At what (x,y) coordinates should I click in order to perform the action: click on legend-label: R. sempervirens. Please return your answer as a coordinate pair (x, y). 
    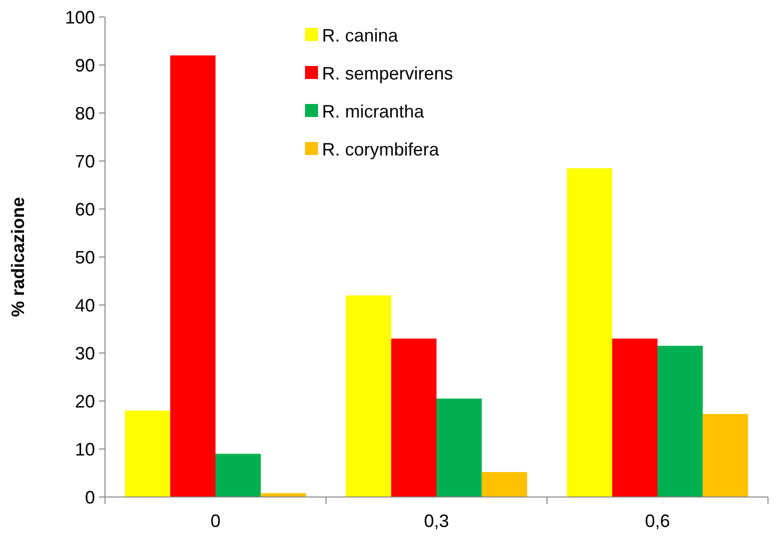
    Looking at the image, I should click on (388, 73).